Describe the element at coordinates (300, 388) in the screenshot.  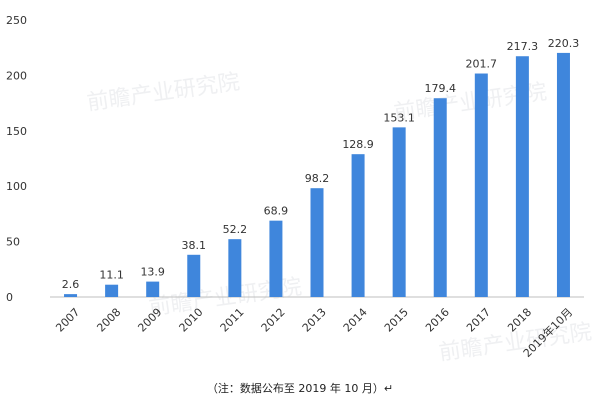
I see `footnote: （注：数据公布至 2019 年 10 月）↵` at that location.